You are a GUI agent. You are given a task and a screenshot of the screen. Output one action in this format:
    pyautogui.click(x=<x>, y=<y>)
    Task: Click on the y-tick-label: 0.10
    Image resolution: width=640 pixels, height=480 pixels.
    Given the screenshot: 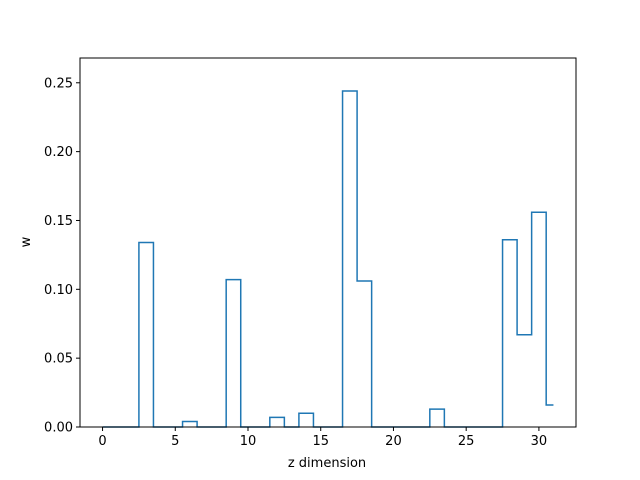 What is the action you would take?
    pyautogui.click(x=58, y=290)
    